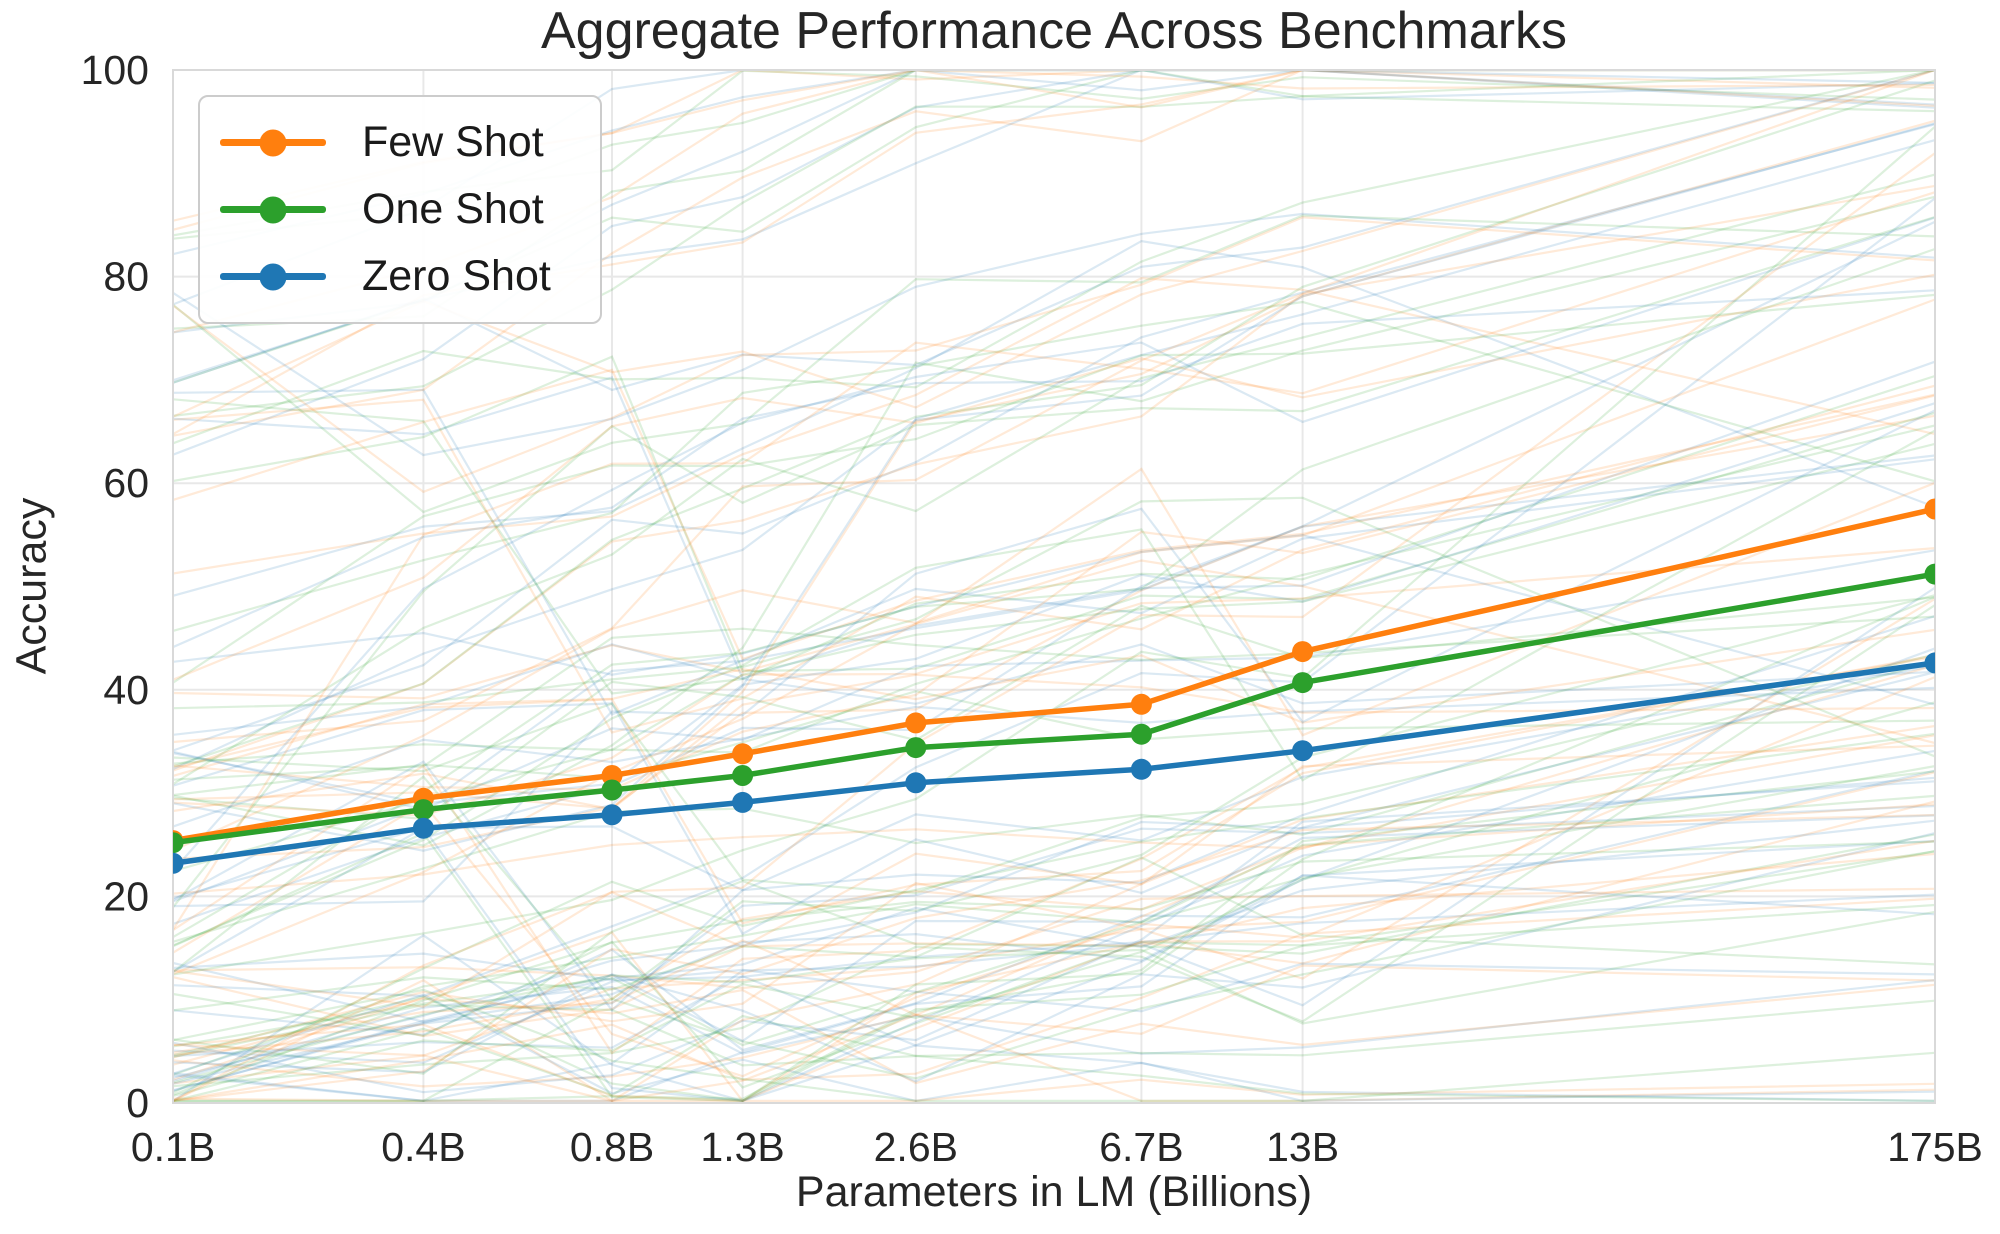 The width and height of the screenshot is (2000, 1234). Describe the element at coordinates (453, 142) in the screenshot. I see `legend-label: Few Shot` at that location.